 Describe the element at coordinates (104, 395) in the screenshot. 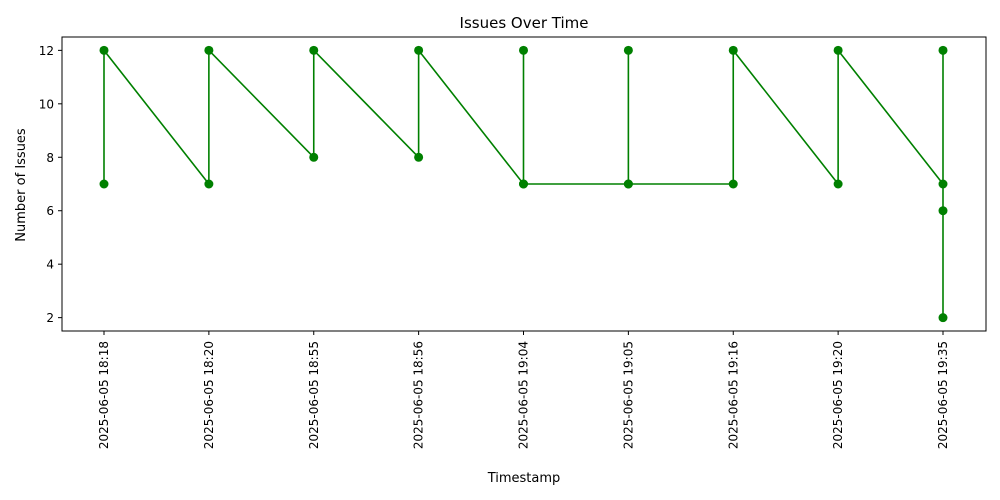

I see `x-tick-label: 2025-06-05 18:18` at that location.